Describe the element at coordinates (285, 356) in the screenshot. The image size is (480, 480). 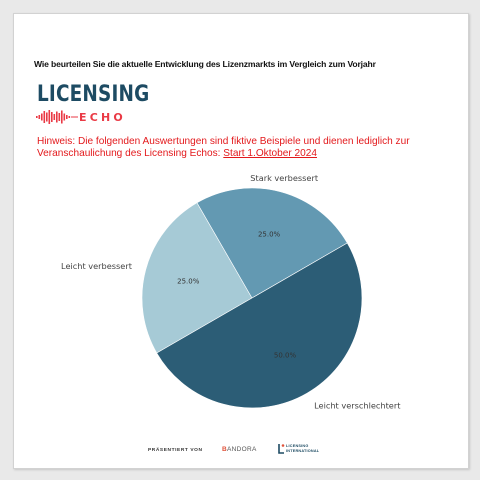
I see `pie-slice-percent-label: 50.0%` at that location.